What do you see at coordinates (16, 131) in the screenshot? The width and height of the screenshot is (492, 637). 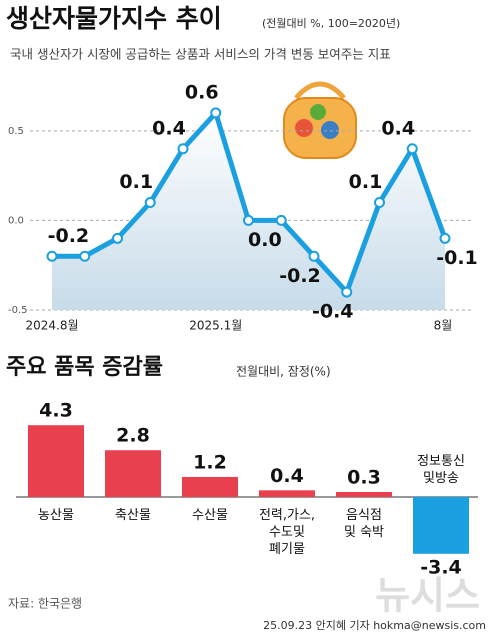 I see `y-tick-label: 0.5` at bounding box center [16, 131].